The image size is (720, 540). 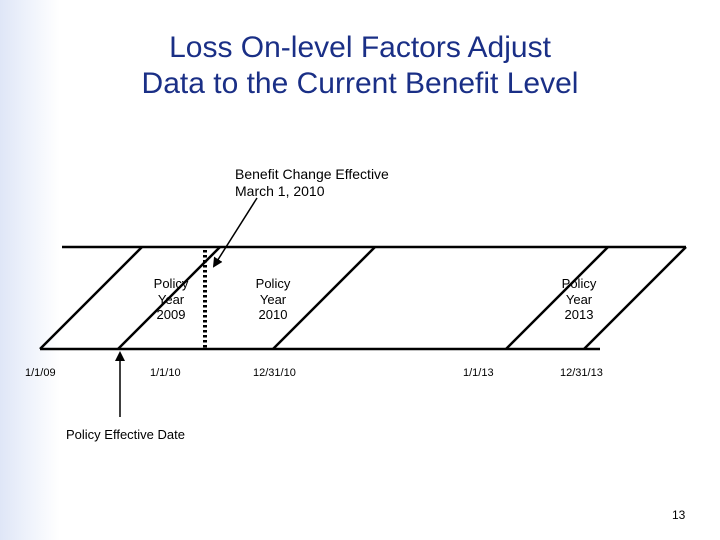 What do you see at coordinates (679, 515) in the screenshot?
I see `page-number: 13` at bounding box center [679, 515].